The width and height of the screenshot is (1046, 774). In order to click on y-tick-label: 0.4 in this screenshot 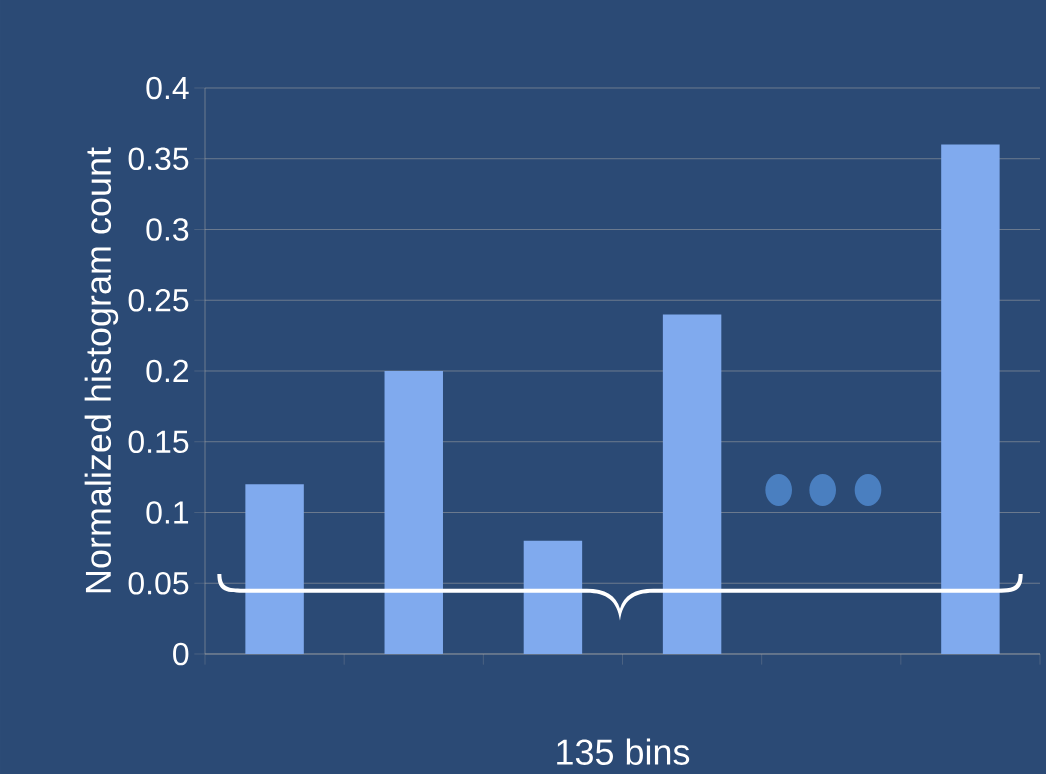, I will do `click(167, 88)`.